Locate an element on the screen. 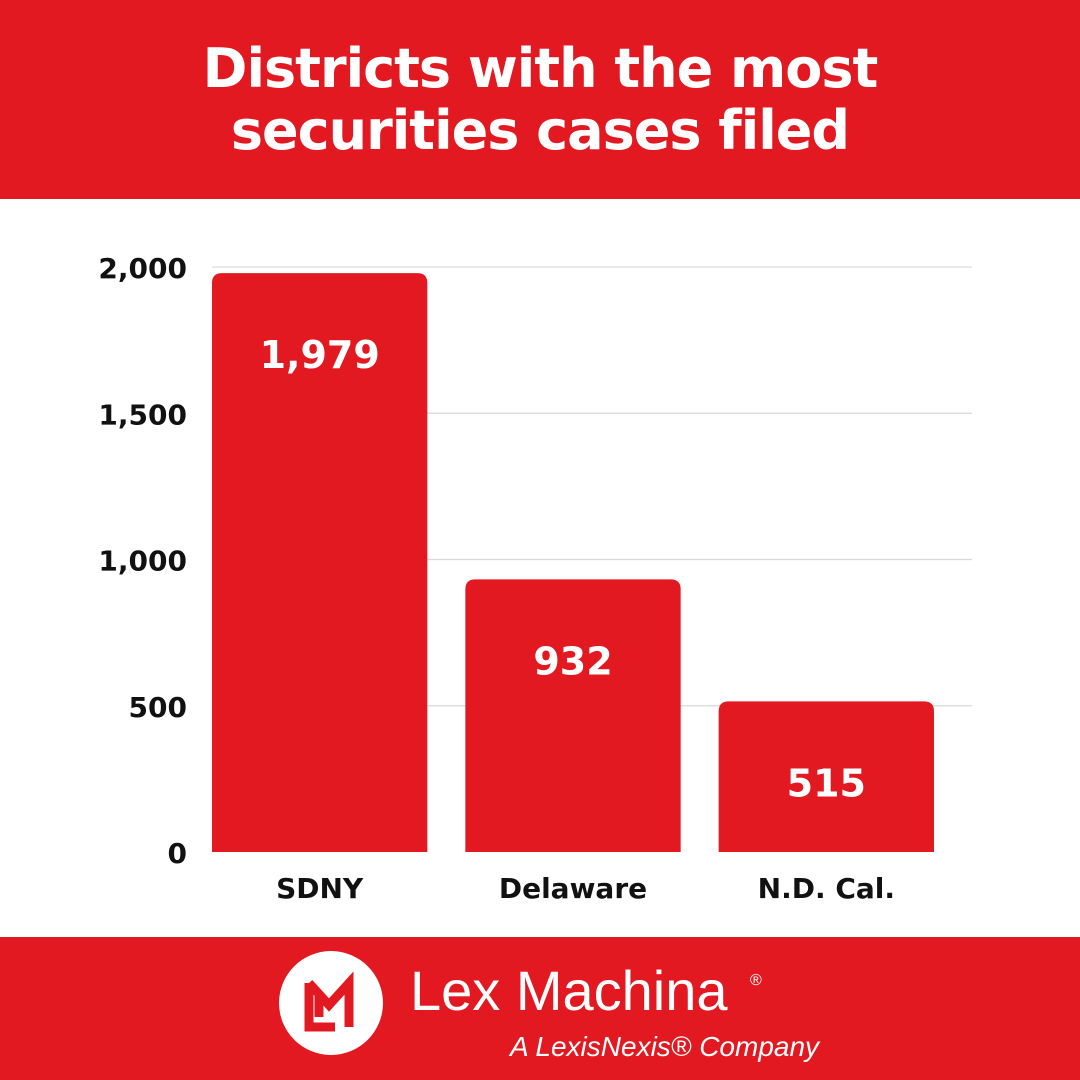  bar-value-label: 932 is located at coordinates (572, 661).